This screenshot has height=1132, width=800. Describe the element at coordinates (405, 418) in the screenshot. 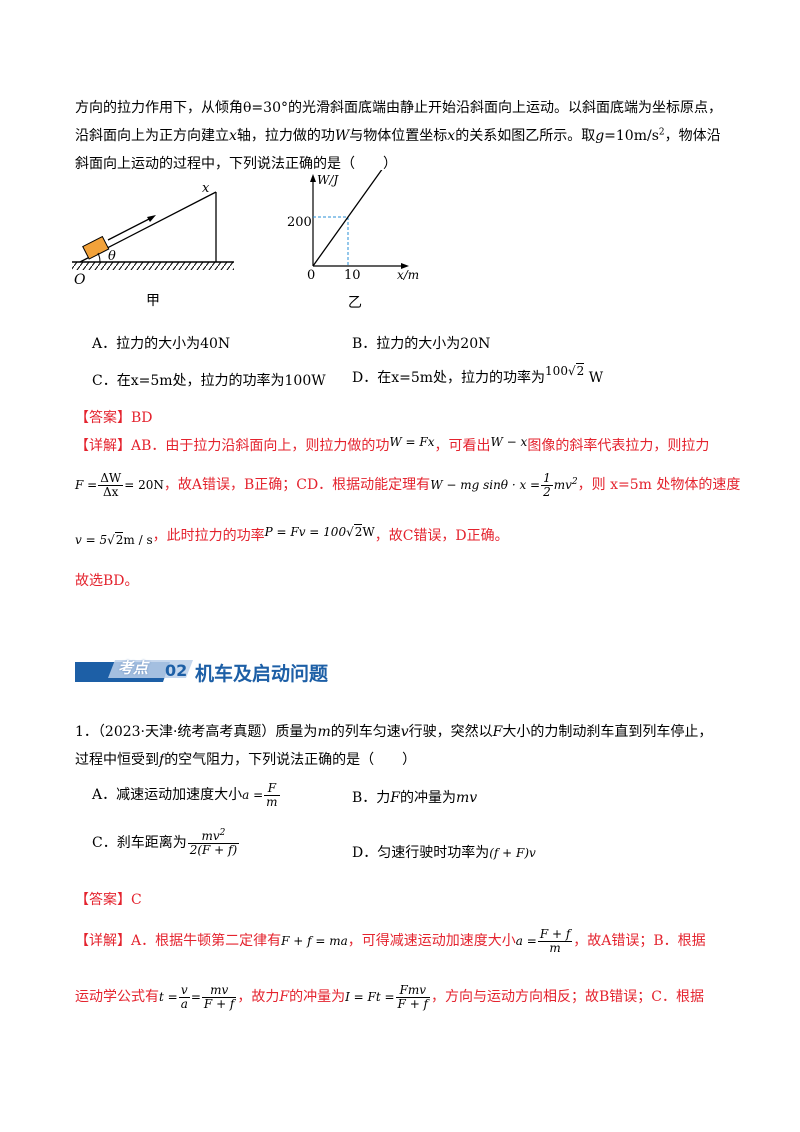

I see `answer-label: 【答案】BD` at that location.